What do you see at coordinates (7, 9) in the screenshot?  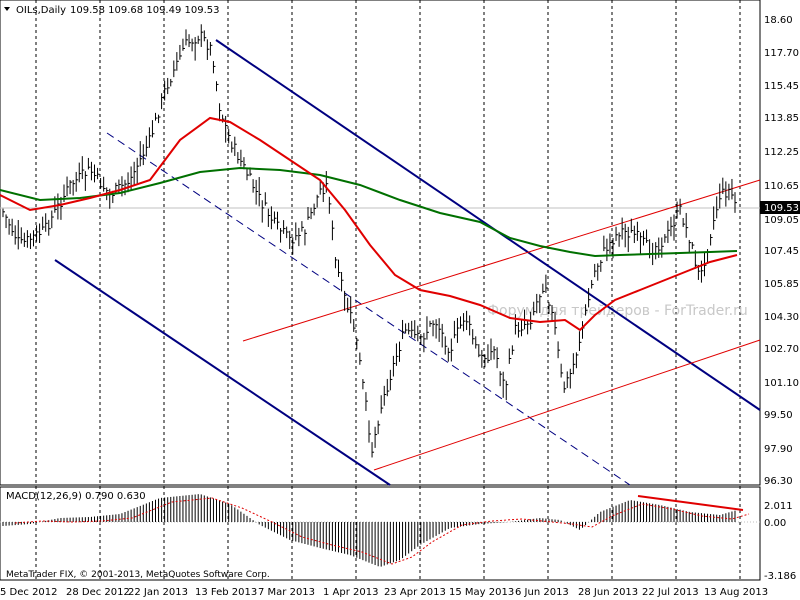 I see `dropdown-triangle-icon` at bounding box center [7, 9].